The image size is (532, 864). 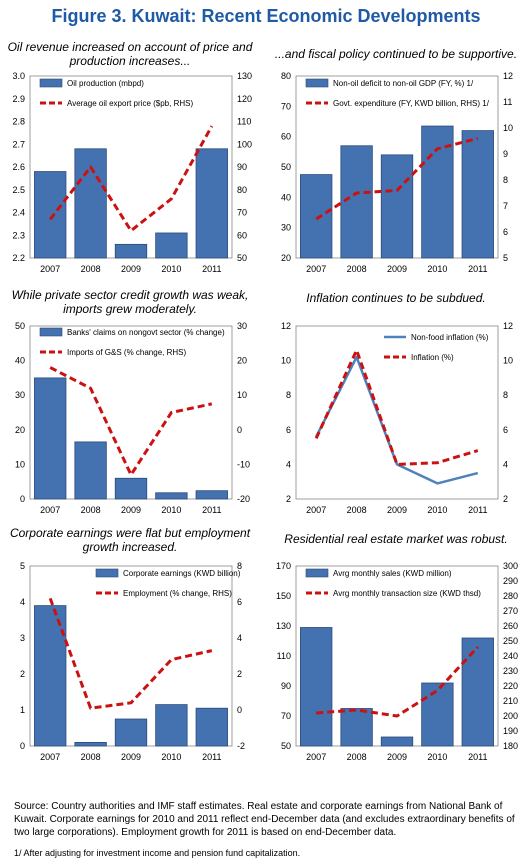 What do you see at coordinates (283, 626) in the screenshot?
I see `y-tick-label: 130` at bounding box center [283, 626].